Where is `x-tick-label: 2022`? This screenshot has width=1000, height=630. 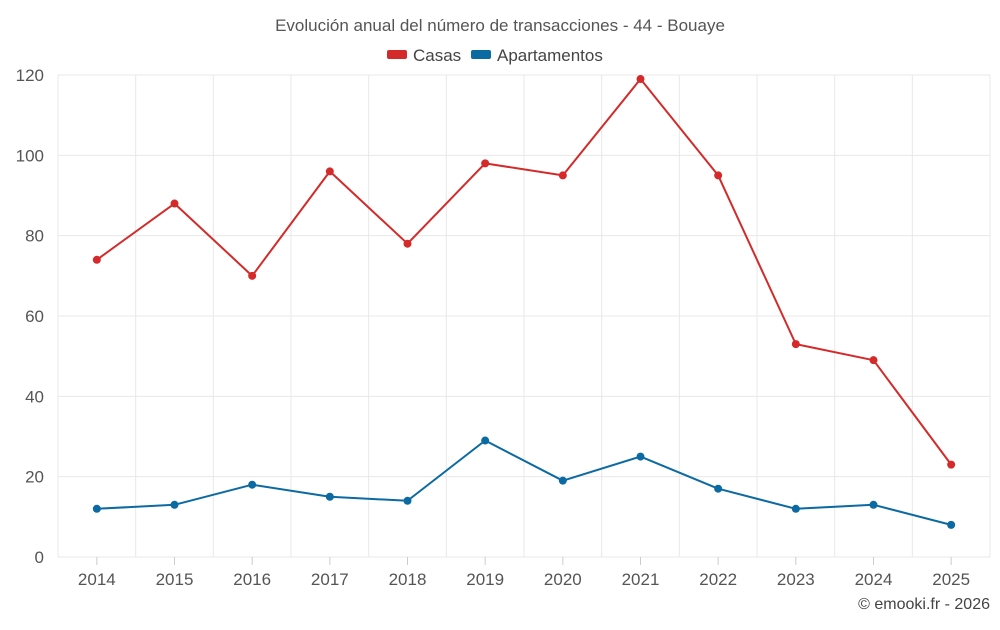
x-tick-label: 2022 is located at coordinates (718, 579).